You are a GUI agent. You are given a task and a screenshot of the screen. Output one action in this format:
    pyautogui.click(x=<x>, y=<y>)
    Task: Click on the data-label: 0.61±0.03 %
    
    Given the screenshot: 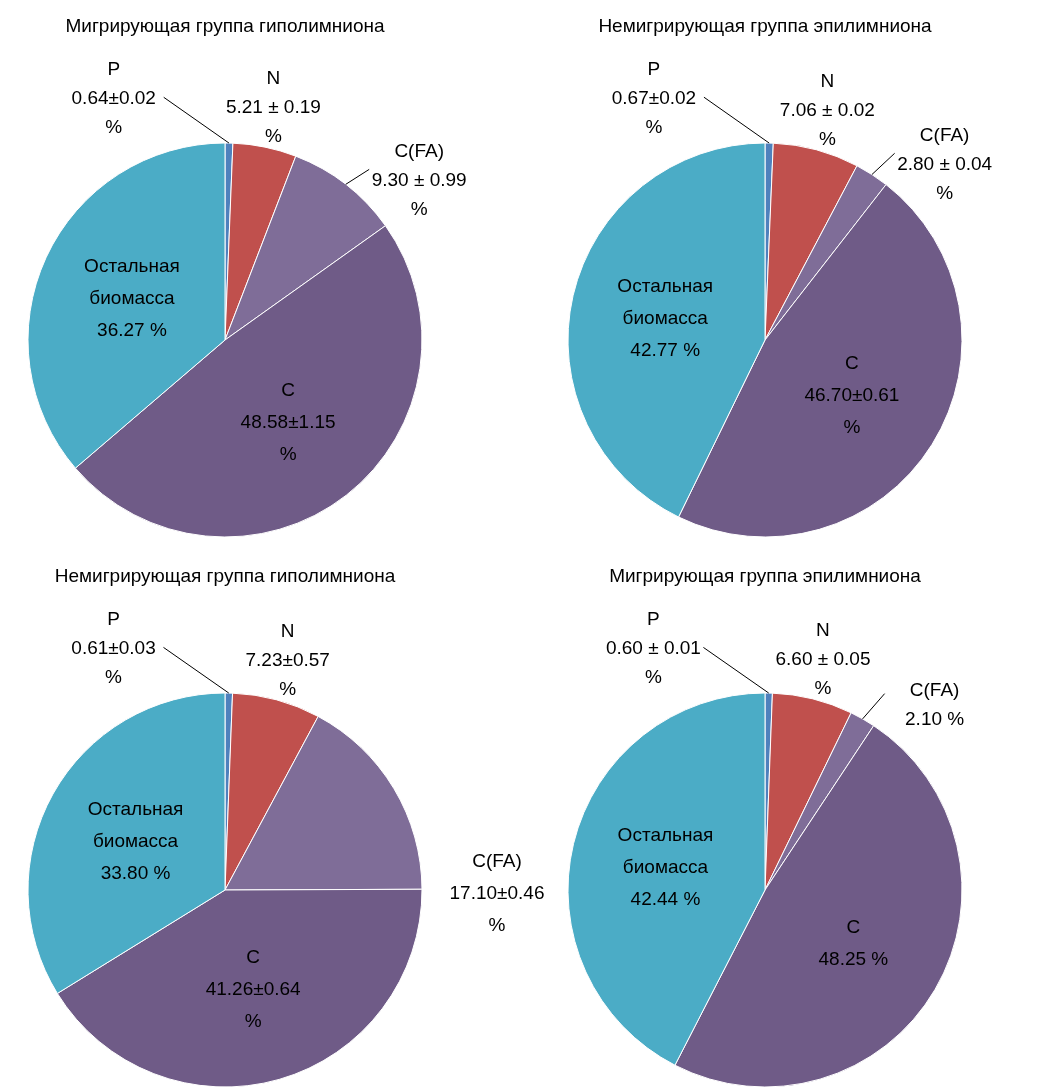 What is the action you would take?
    pyautogui.click(x=113, y=662)
    